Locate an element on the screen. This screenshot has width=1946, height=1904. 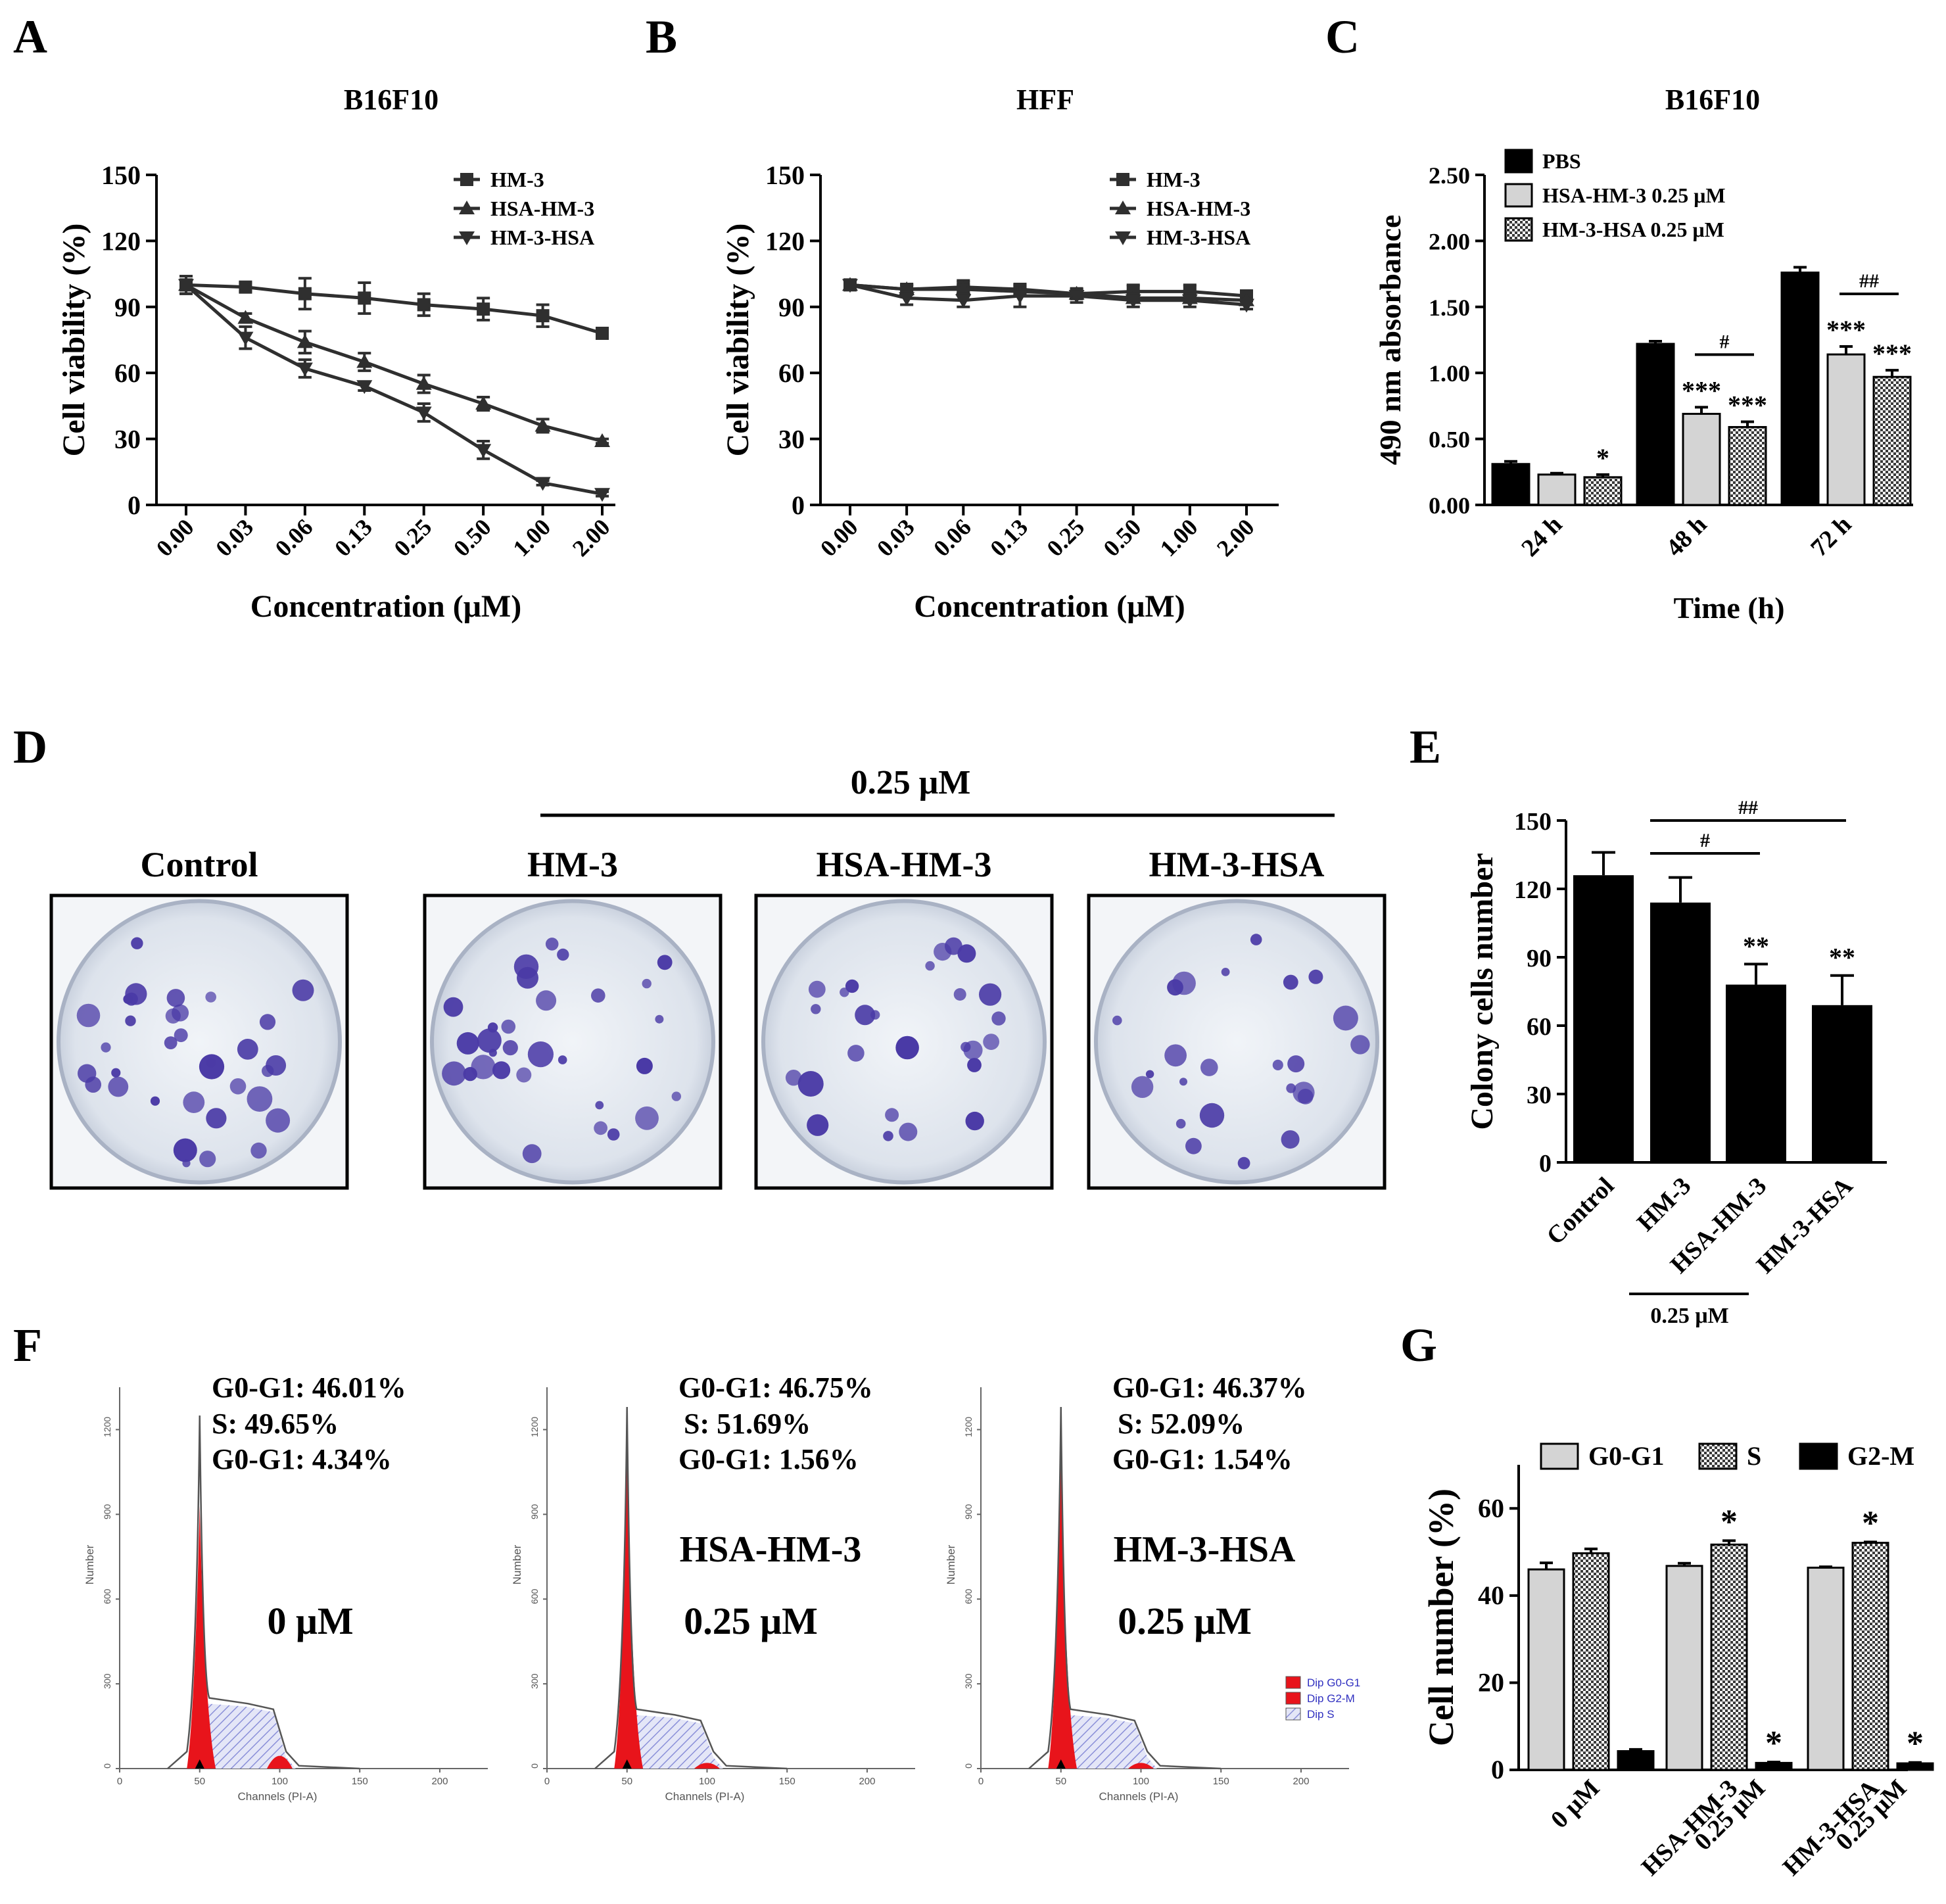
bar-g0-g1 is located at coordinates (1826, 1668).